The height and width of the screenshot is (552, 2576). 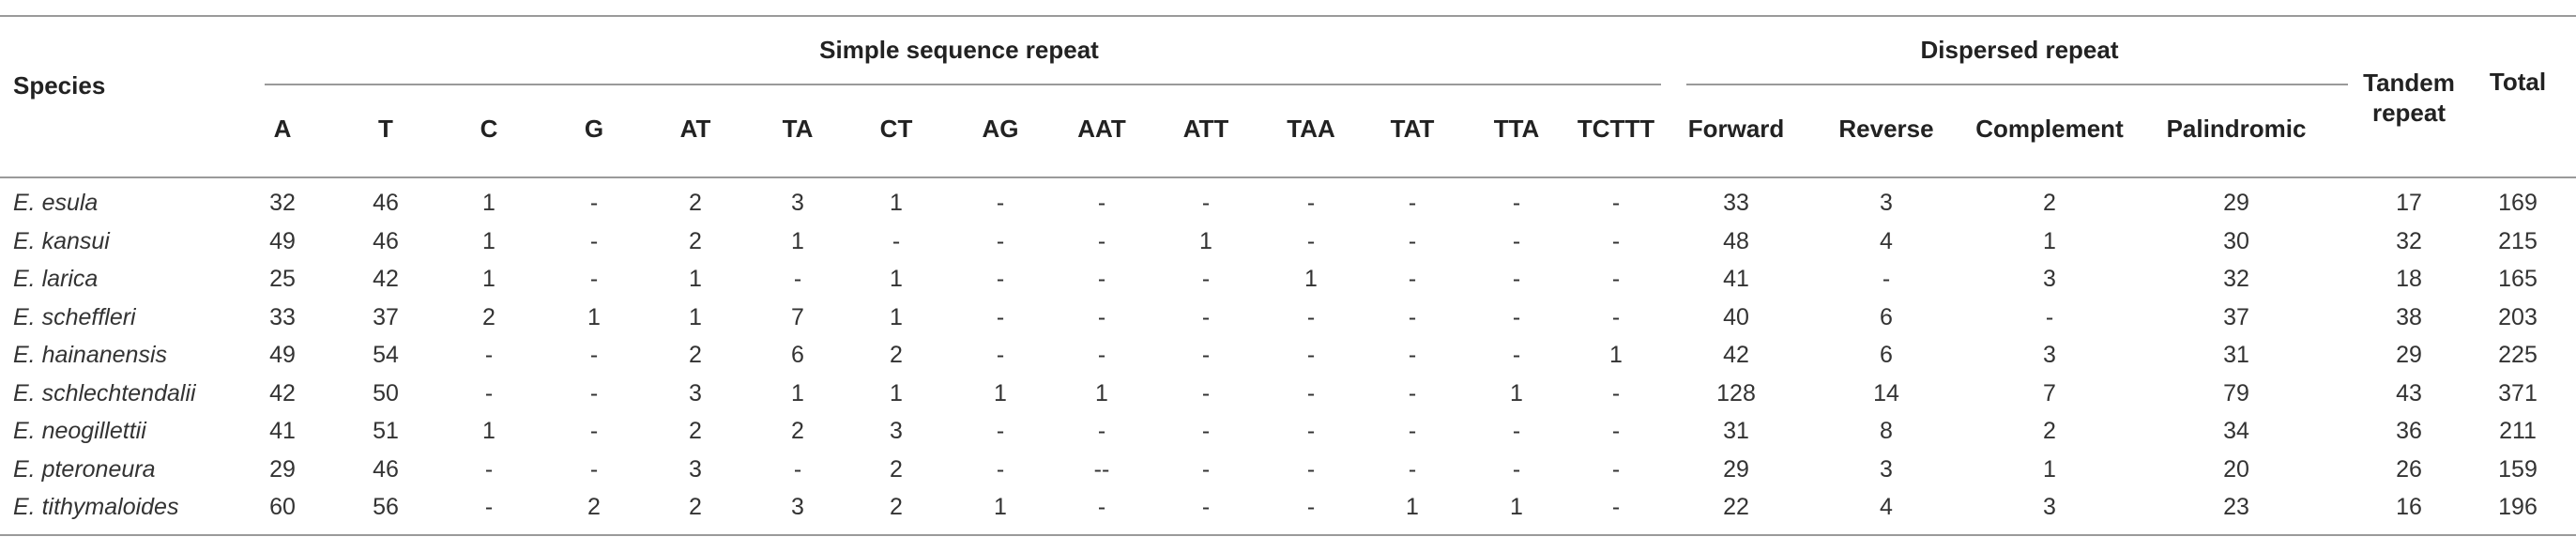 I want to click on table-cell: 23, so click(x=2236, y=507).